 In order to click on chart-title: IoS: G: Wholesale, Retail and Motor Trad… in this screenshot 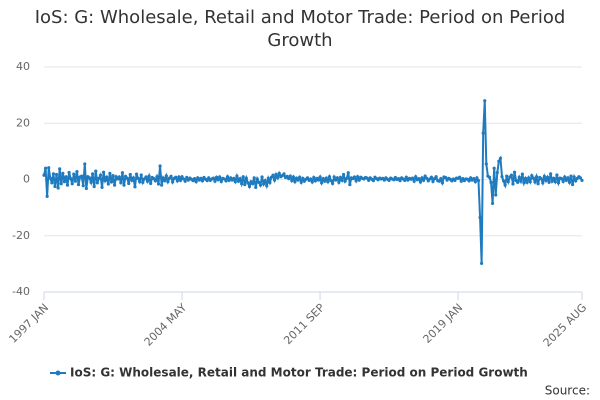, I will do `click(300, 29)`.